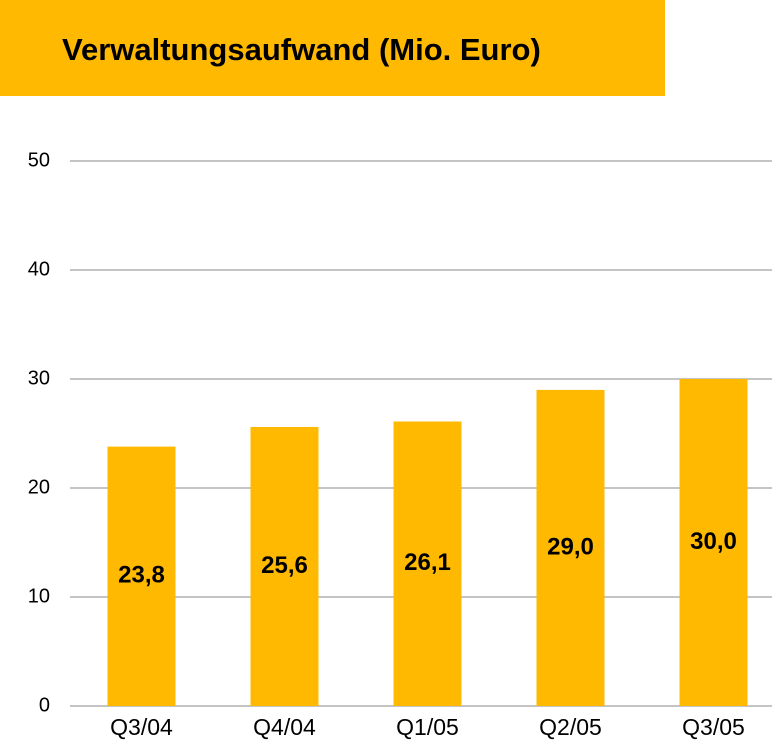 The image size is (772, 747). I want to click on x-tick-label: Q3/04, so click(141, 727).